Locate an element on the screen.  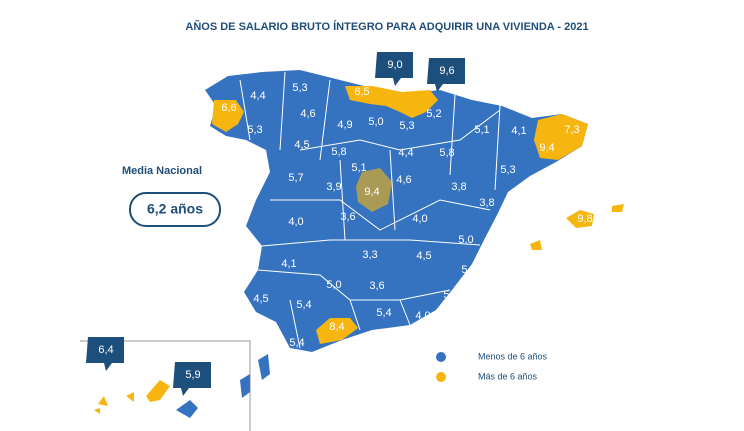
national-average-value: 6,2 años is located at coordinates (175, 209).